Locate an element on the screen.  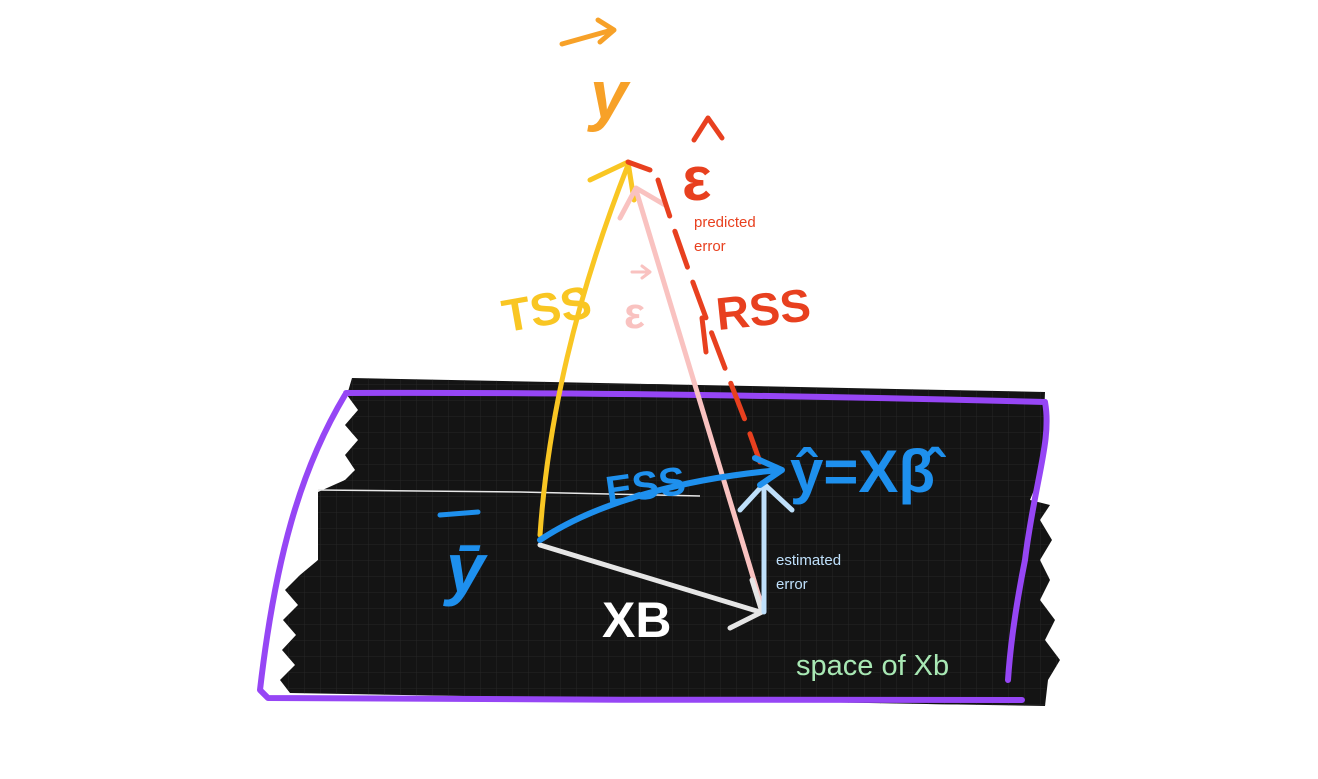
y-bar-label: ȳ is located at coordinates (462, 558).